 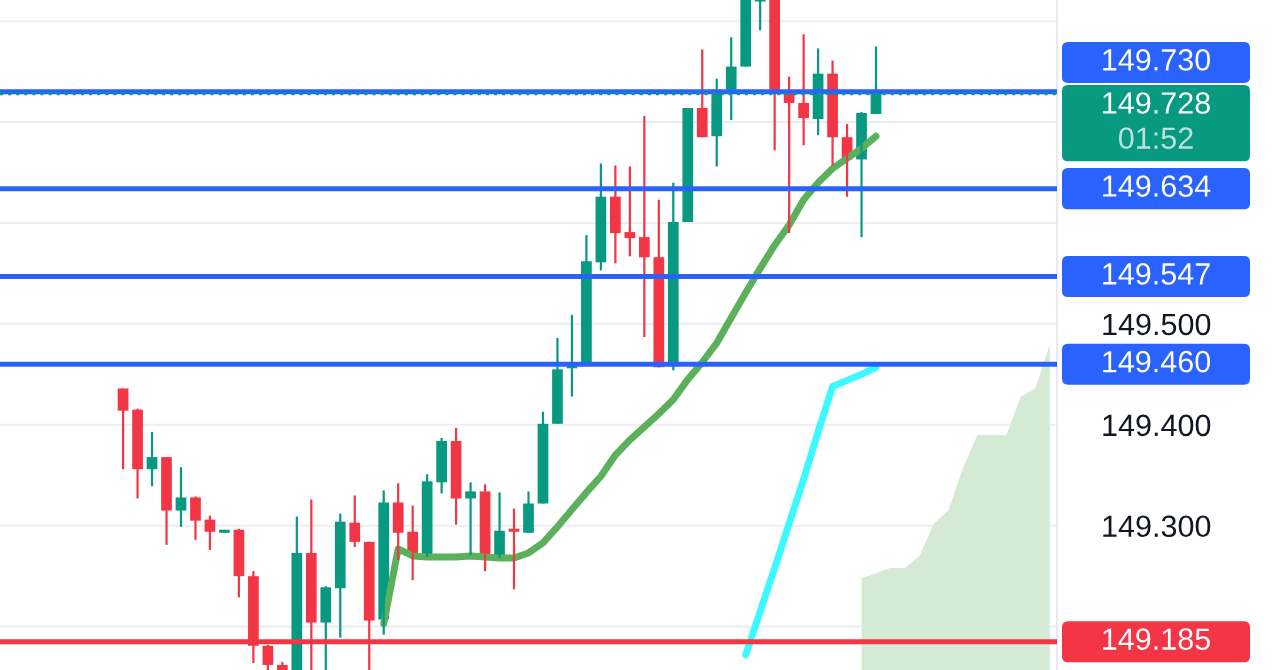 I want to click on y-tick-label: 149.500, so click(x=1157, y=324).